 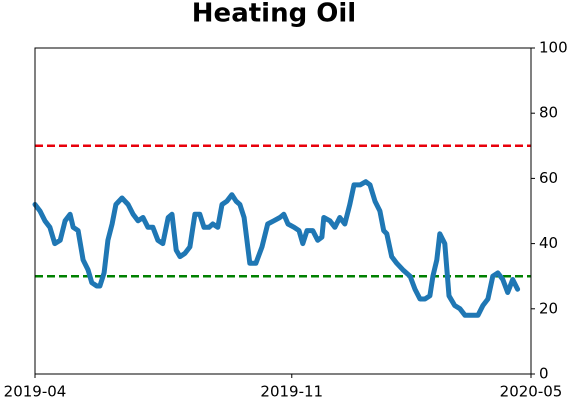 What do you see at coordinates (531, 392) in the screenshot?
I see `x-tick-label: 2020-05` at bounding box center [531, 392].